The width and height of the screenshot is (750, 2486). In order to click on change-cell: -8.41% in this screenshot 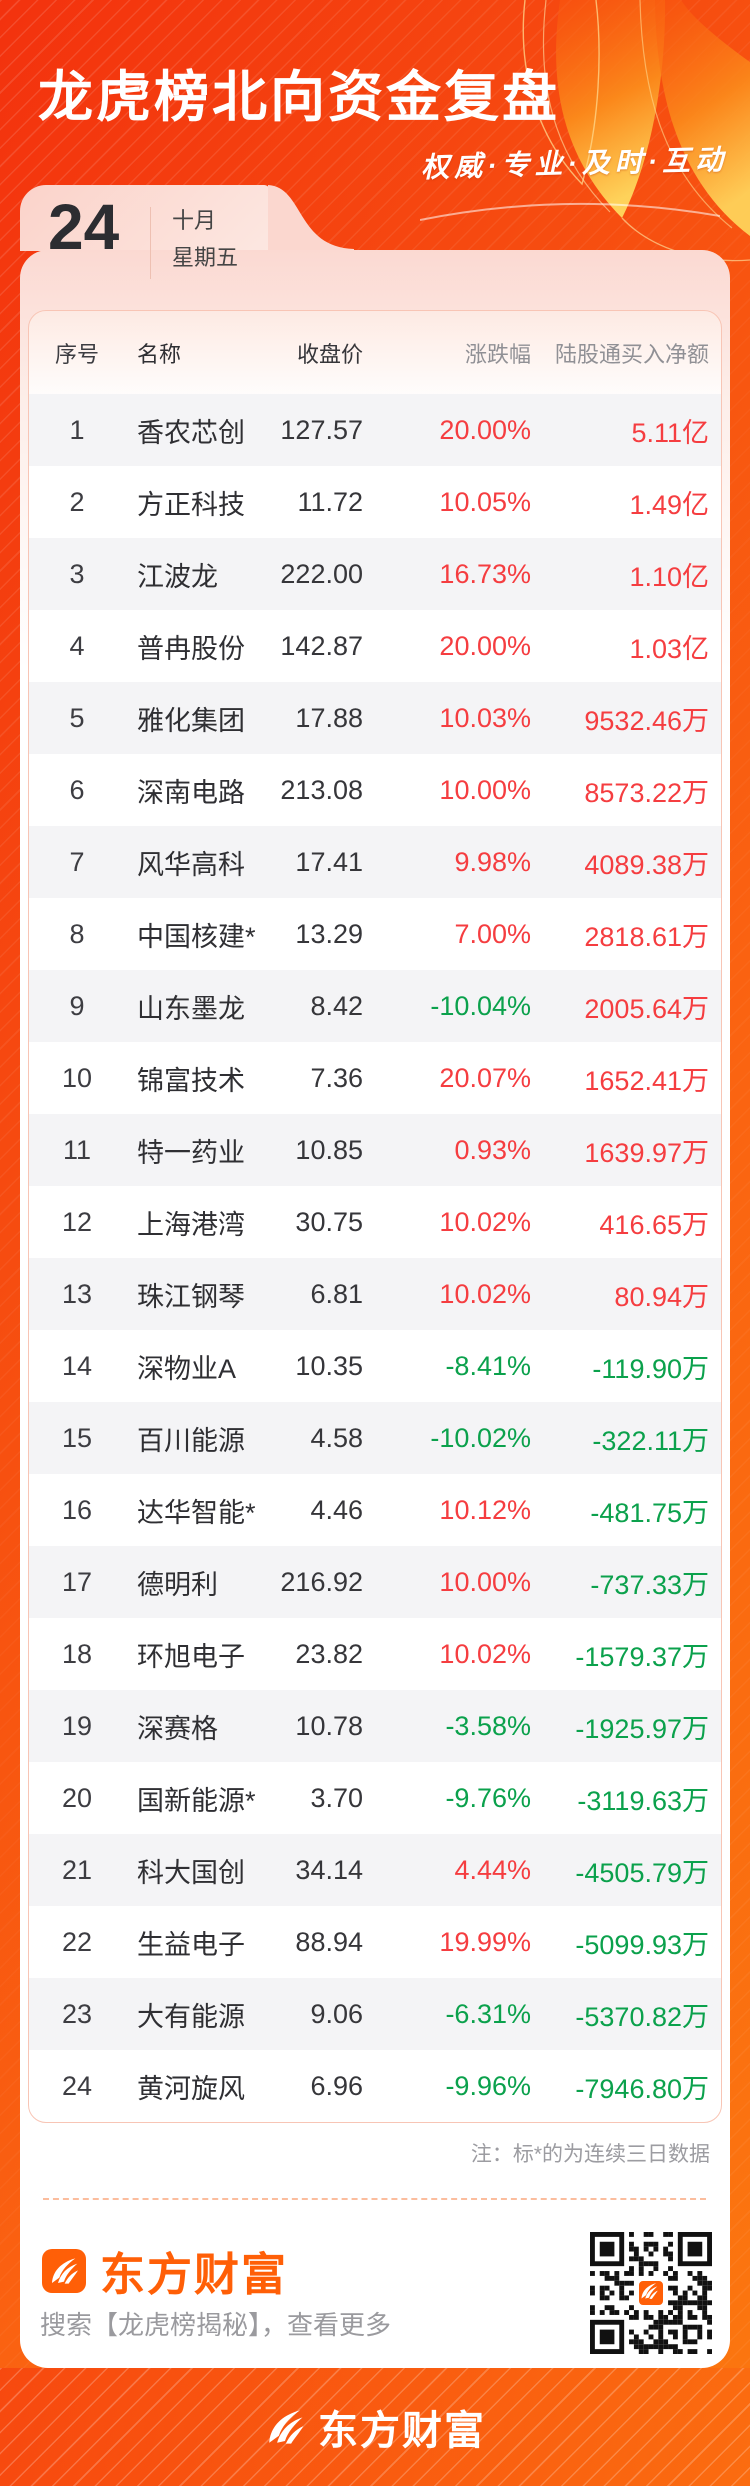, I will do `click(488, 1365)`.